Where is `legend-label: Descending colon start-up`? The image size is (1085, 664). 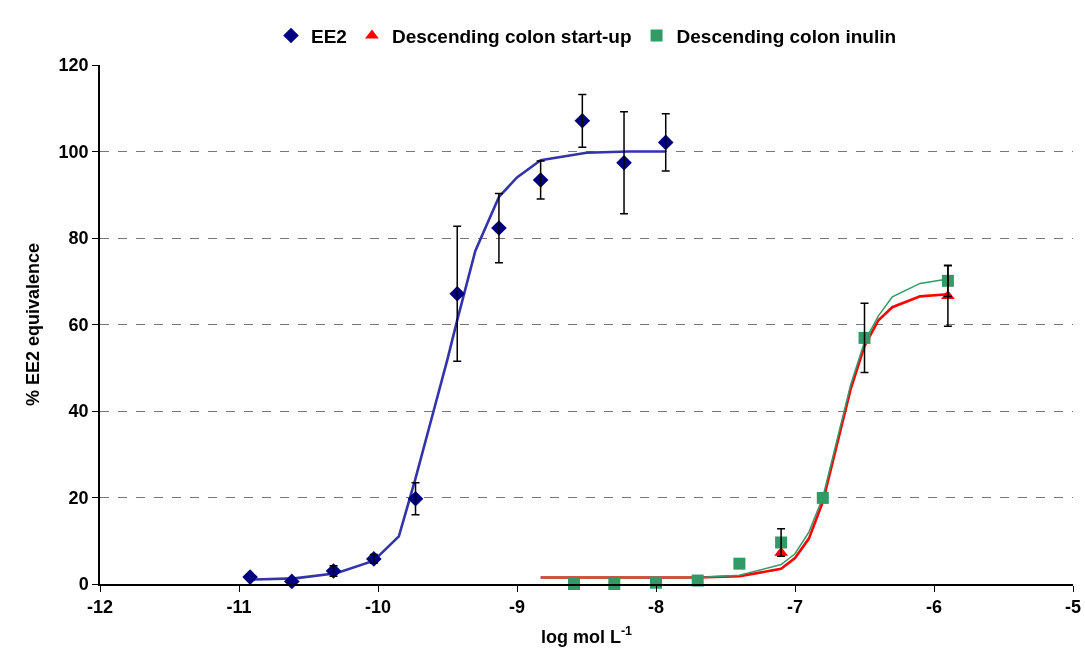
legend-label: Descending colon start-up is located at coordinates (511, 36).